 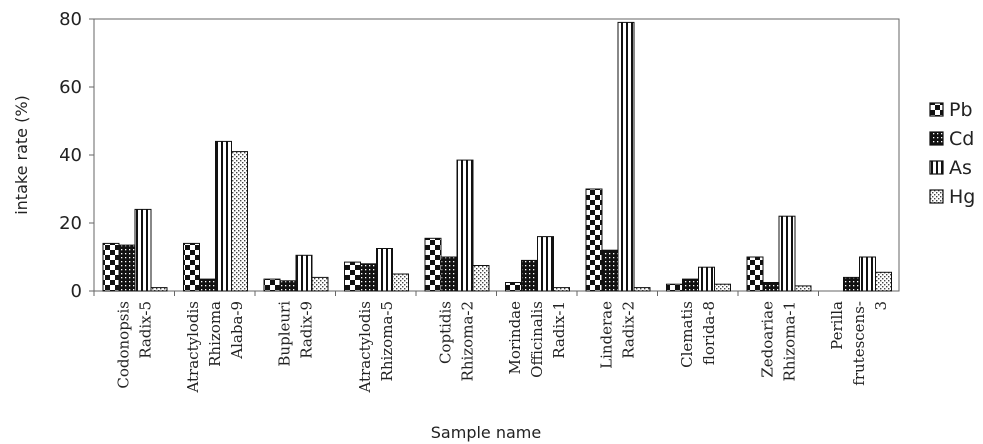 What do you see at coordinates (952, 153) in the screenshot?
I see `legend: Pb Cd As Hg` at bounding box center [952, 153].